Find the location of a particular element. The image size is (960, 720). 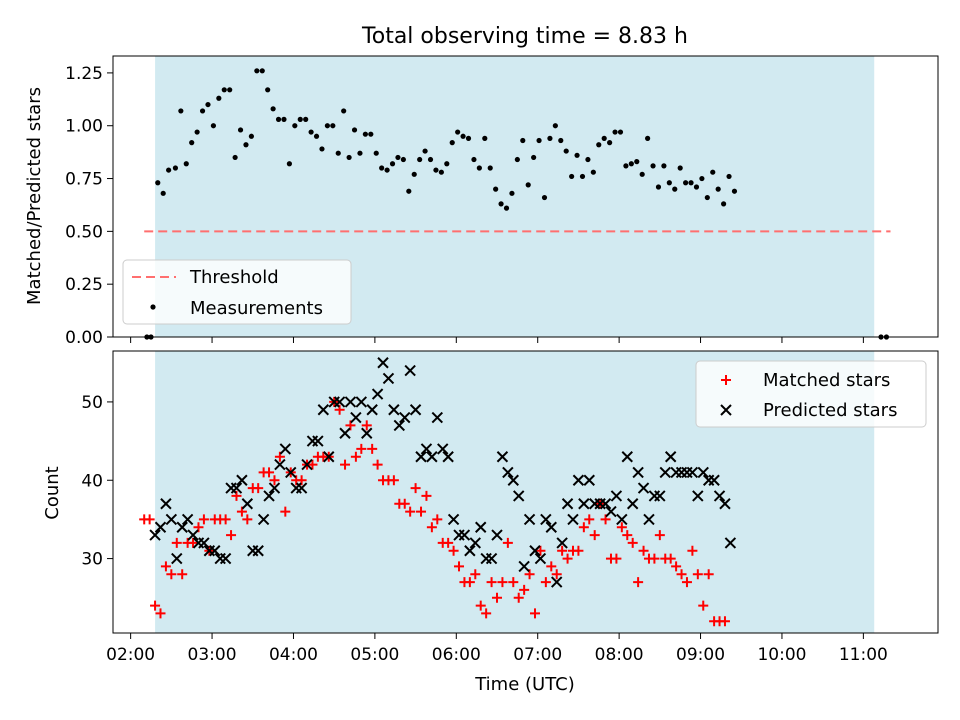

x-tick-label: 10:00 is located at coordinates (781, 655).